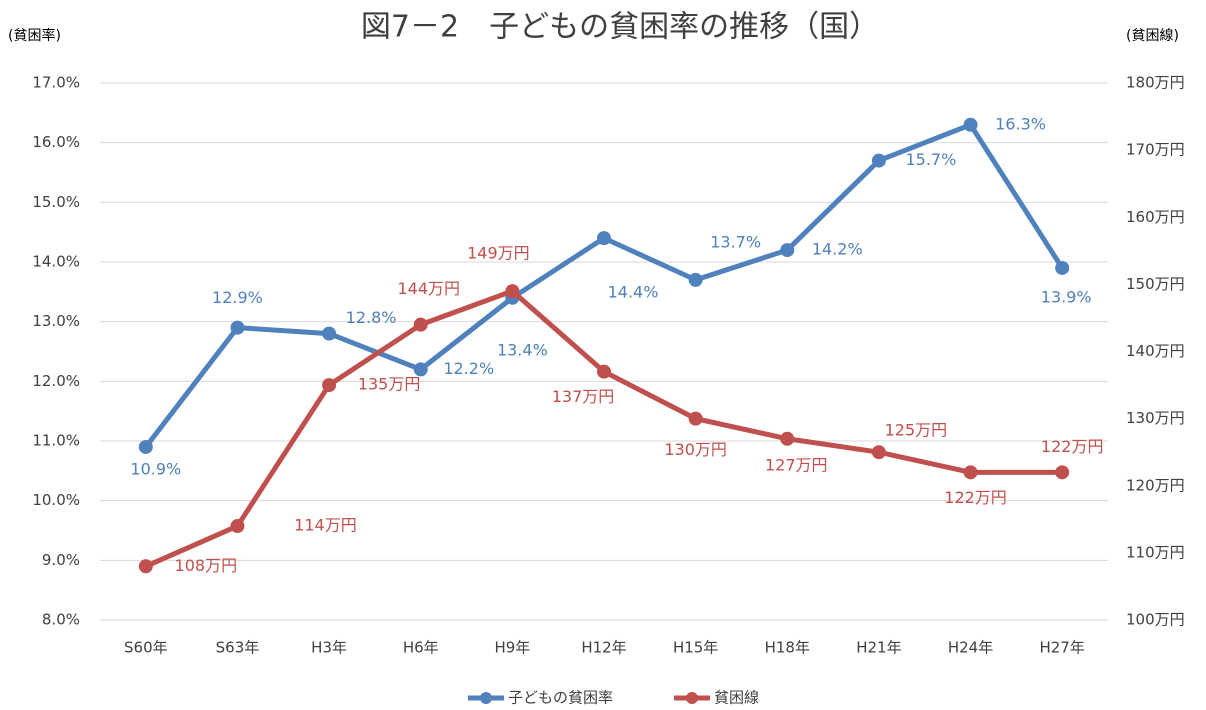  I want to click on legend-label: 子どもの貧困率, so click(560, 698).